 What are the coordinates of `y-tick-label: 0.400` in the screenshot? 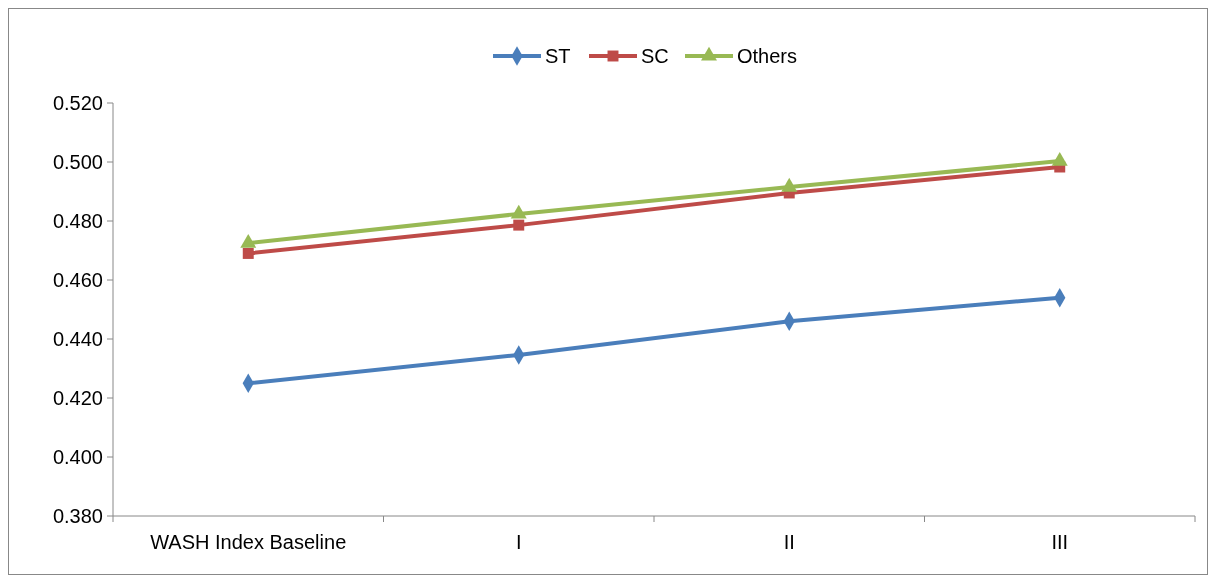 It's located at (77, 457).